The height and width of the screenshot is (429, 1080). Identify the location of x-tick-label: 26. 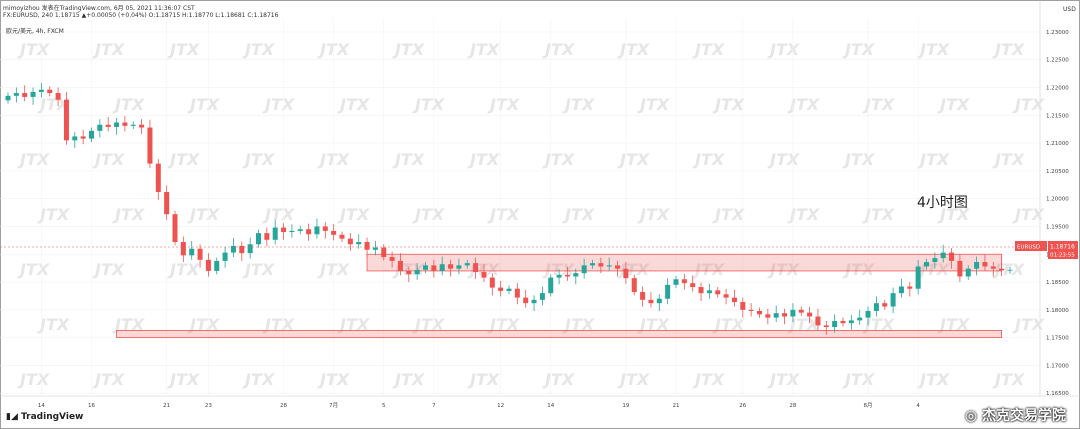
(742, 406).